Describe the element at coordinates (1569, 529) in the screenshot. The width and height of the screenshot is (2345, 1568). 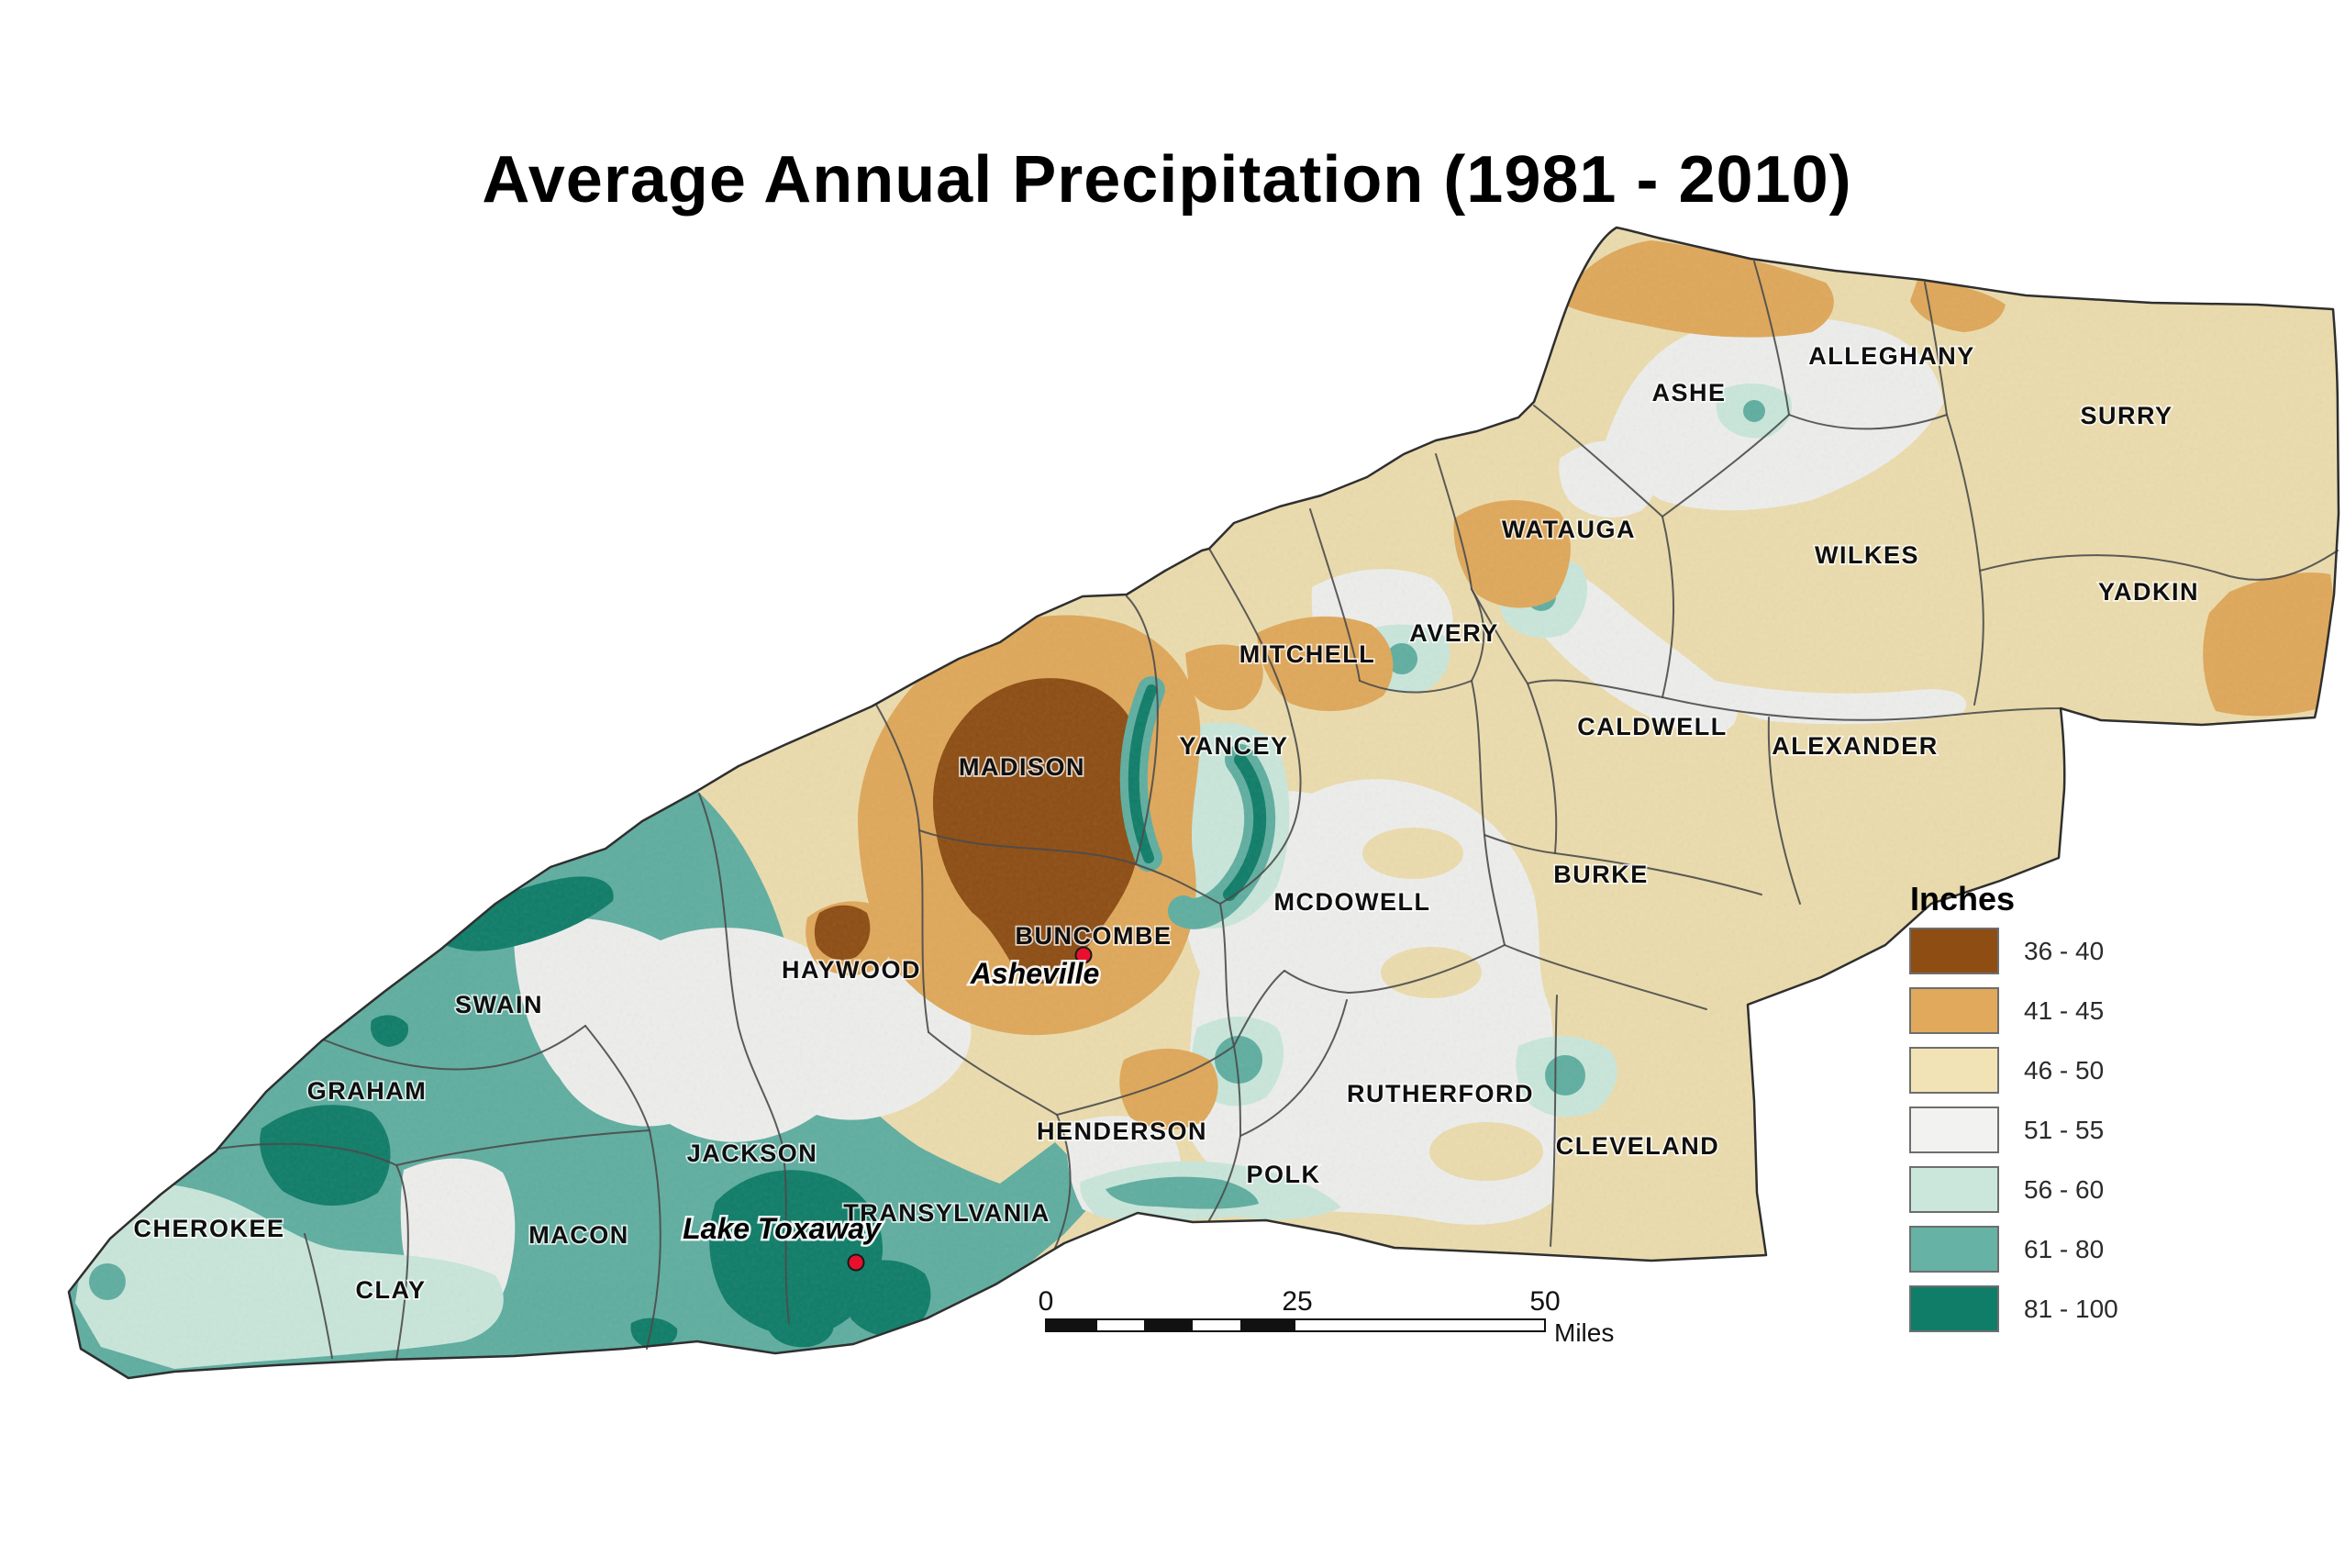
I see `county-label-watauga: WATAUGA` at that location.